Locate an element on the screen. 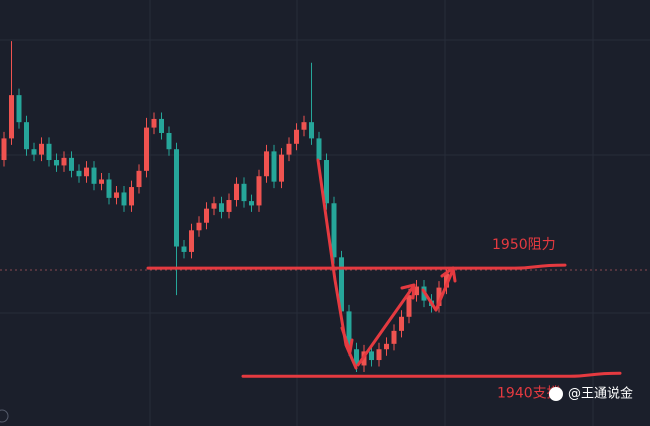  level-label: 1950阻力 is located at coordinates (524, 245).